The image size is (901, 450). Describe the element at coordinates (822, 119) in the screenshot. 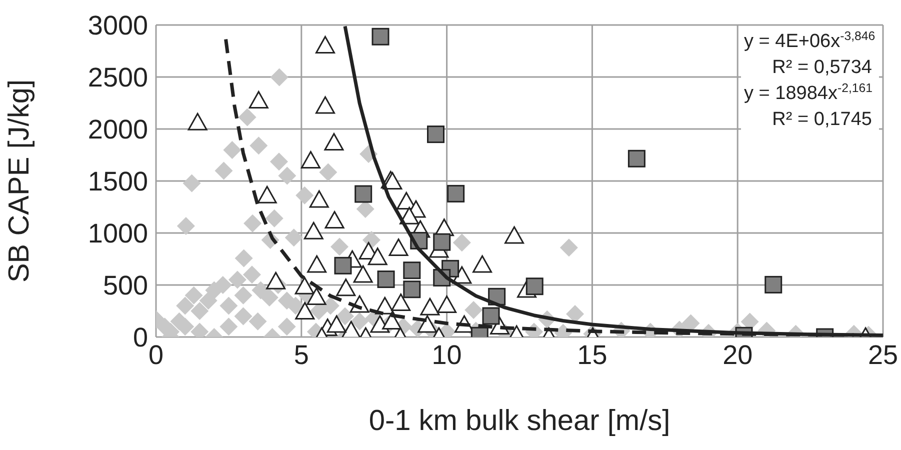

I see `annotation: R² = 0,1745` at that location.